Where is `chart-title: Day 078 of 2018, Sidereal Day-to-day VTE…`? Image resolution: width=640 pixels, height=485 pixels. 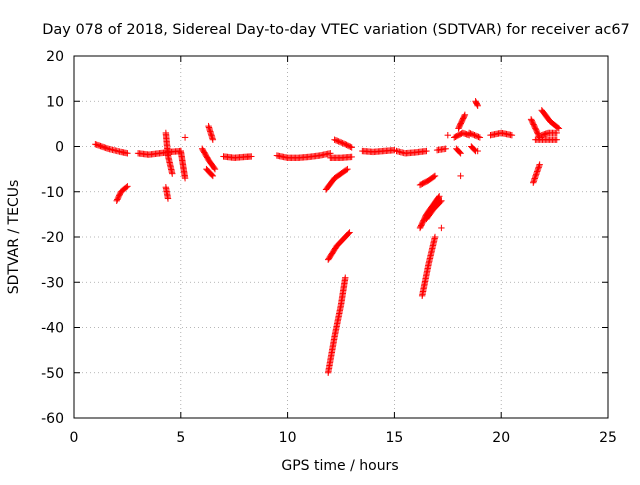 chart-title: Day 078 of 2018, Sidereal Day-to-day VTE… is located at coordinates (336, 30).